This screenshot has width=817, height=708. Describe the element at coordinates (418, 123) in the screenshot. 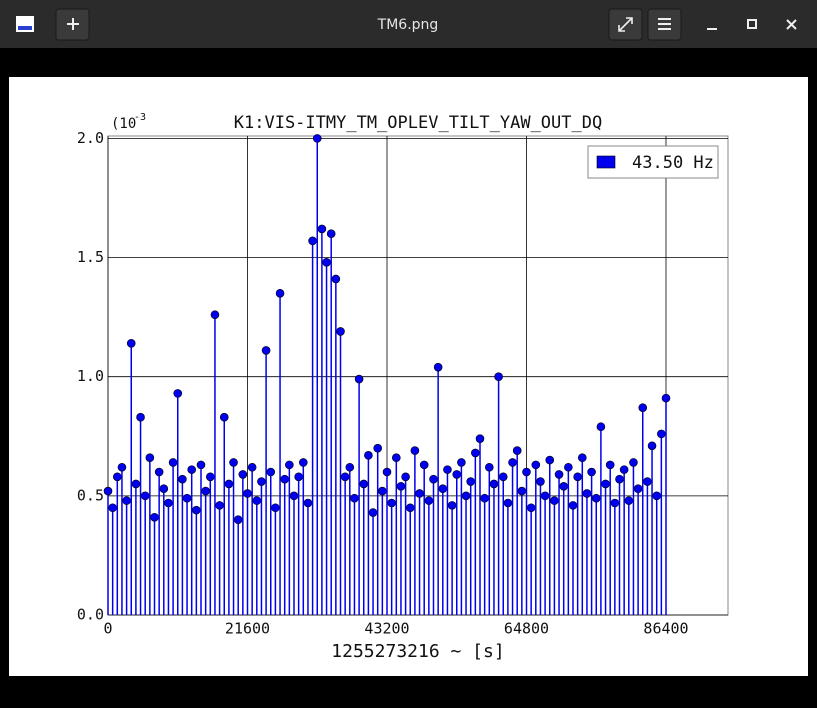

I see `chart-title: K1:VIS-ITMY_TM_OPLEV_TILT_YAW_OUT_DQ` at that location.